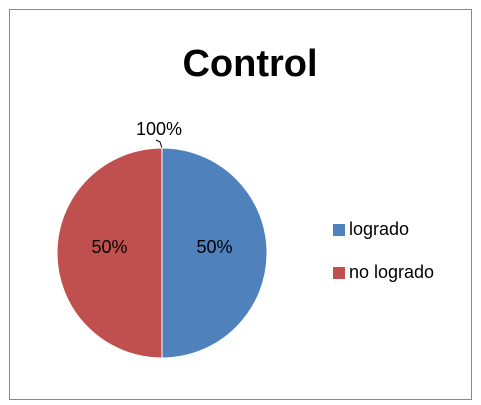 The width and height of the screenshot is (481, 405). I want to click on chart-title: Control, so click(249, 64).